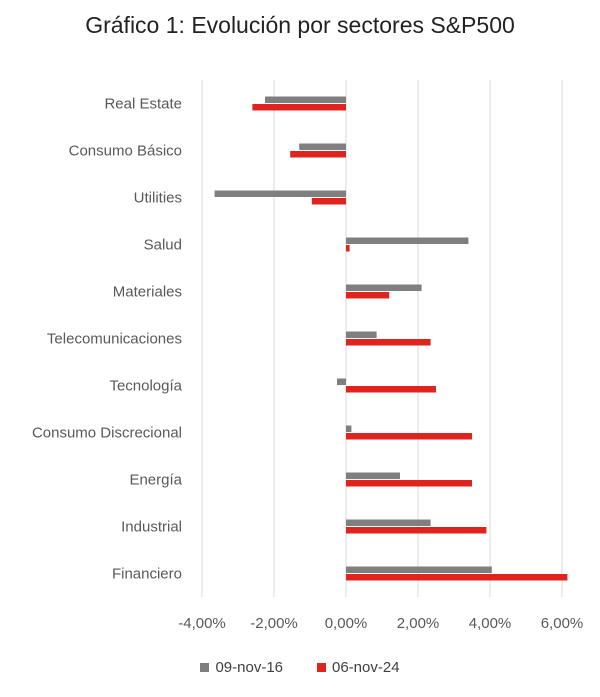  I want to click on chart-title: Gráfico 1: Evolución por sectores S&P500, so click(300, 25).